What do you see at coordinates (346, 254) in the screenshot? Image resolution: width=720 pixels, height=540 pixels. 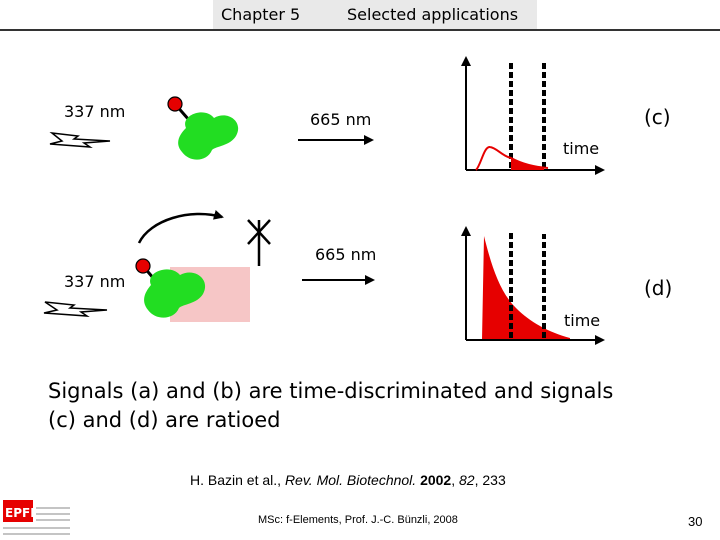 I see `emission-label-d: 665 nm` at bounding box center [346, 254].